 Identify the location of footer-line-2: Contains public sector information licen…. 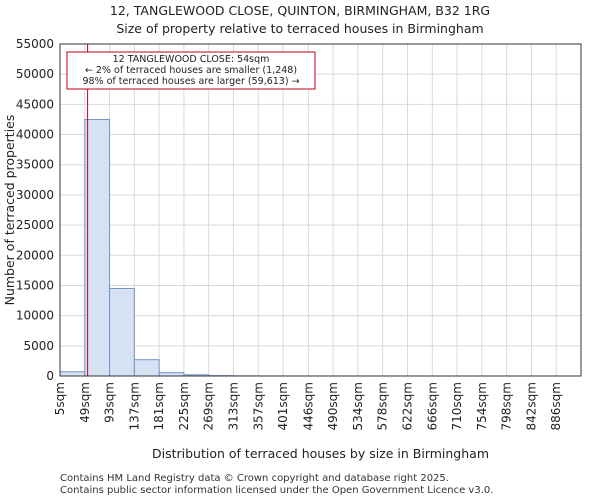
(277, 490).